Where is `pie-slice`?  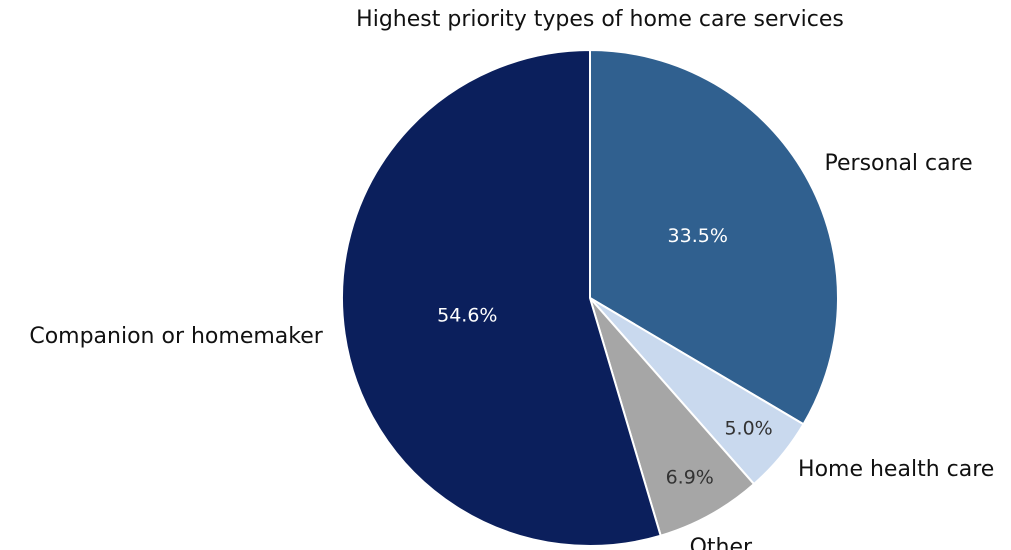 pie-slice is located at coordinates (672, 417).